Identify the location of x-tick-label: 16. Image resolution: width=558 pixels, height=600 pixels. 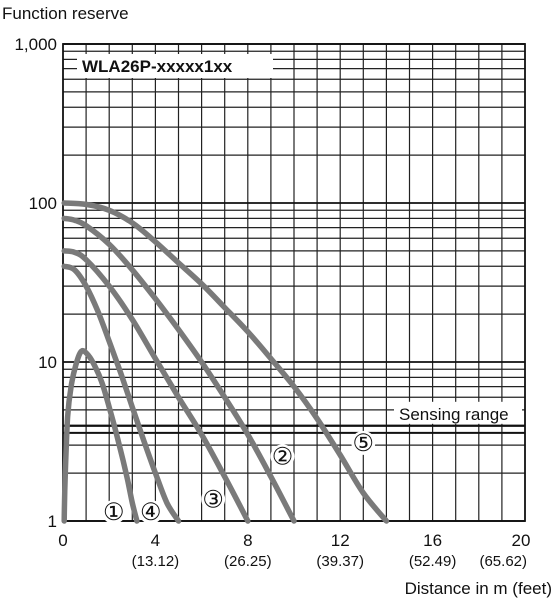
(432, 540).